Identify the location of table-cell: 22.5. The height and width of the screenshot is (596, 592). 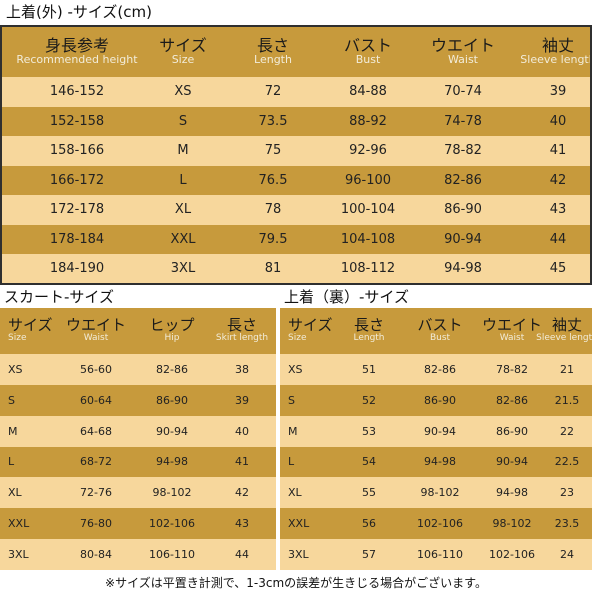
(567, 462).